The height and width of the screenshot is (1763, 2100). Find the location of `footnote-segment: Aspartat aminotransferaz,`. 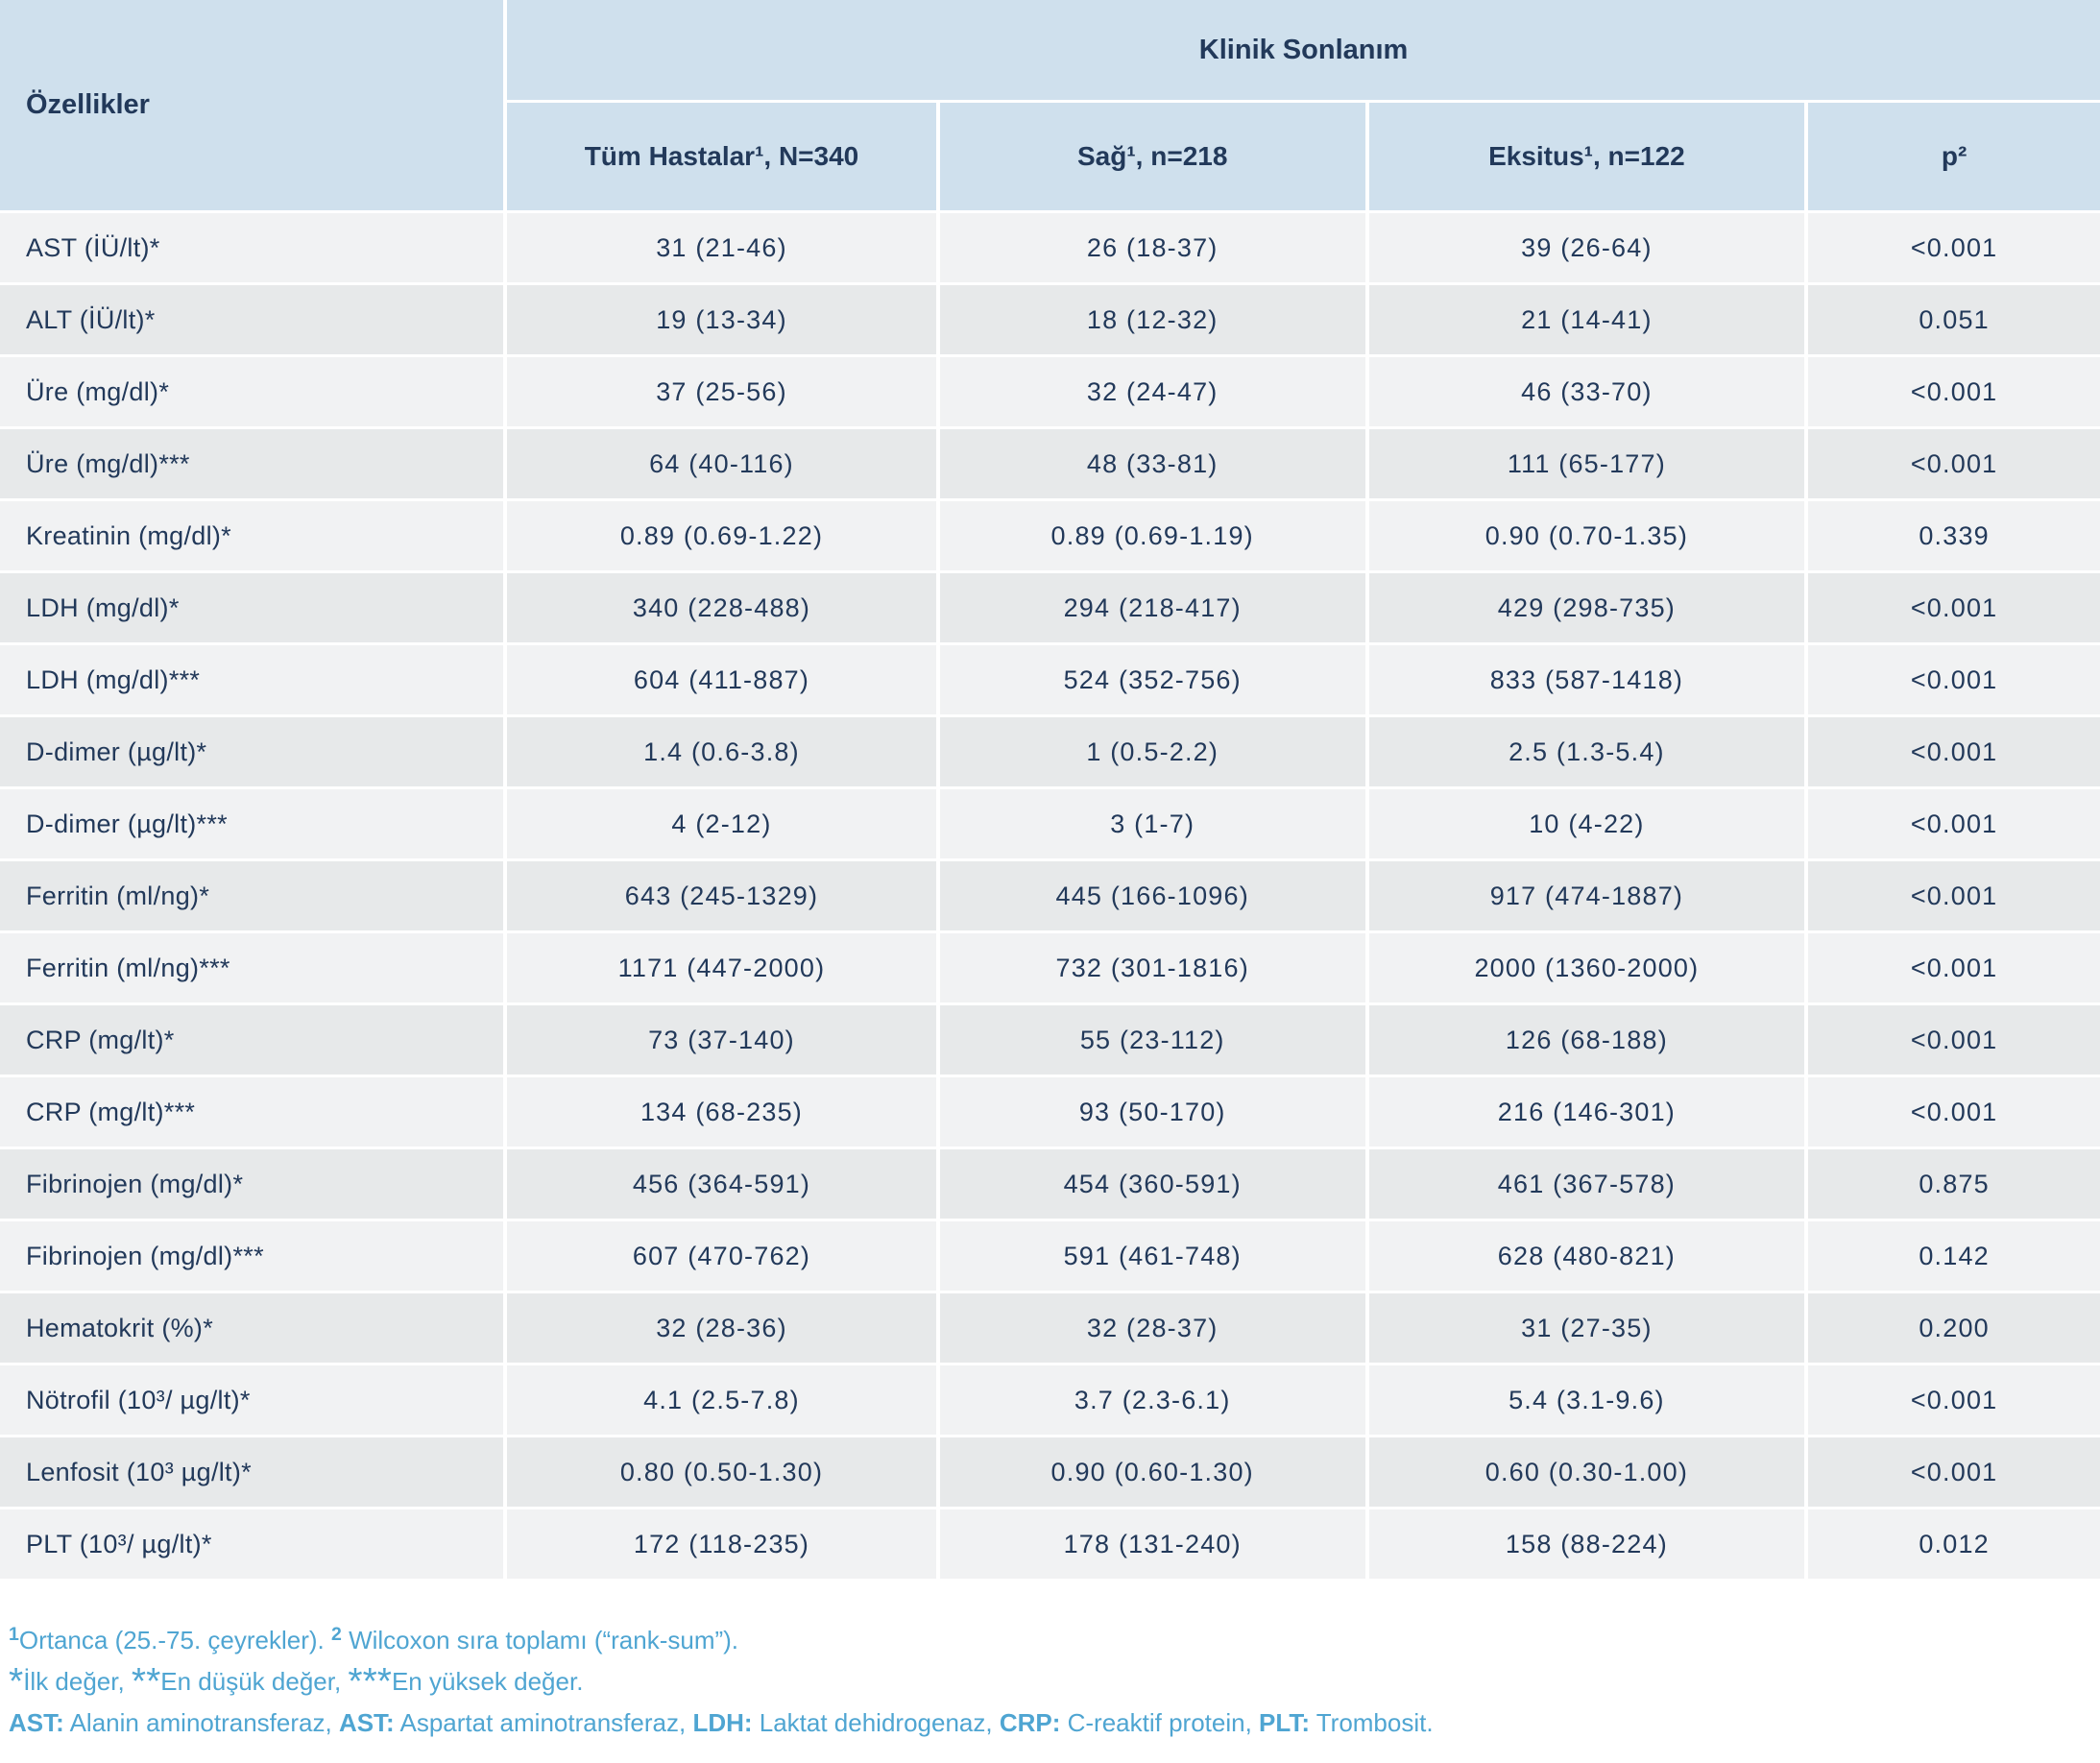

footnote-segment: Aspartat aminotransferaz, is located at coordinates (543, 1722).